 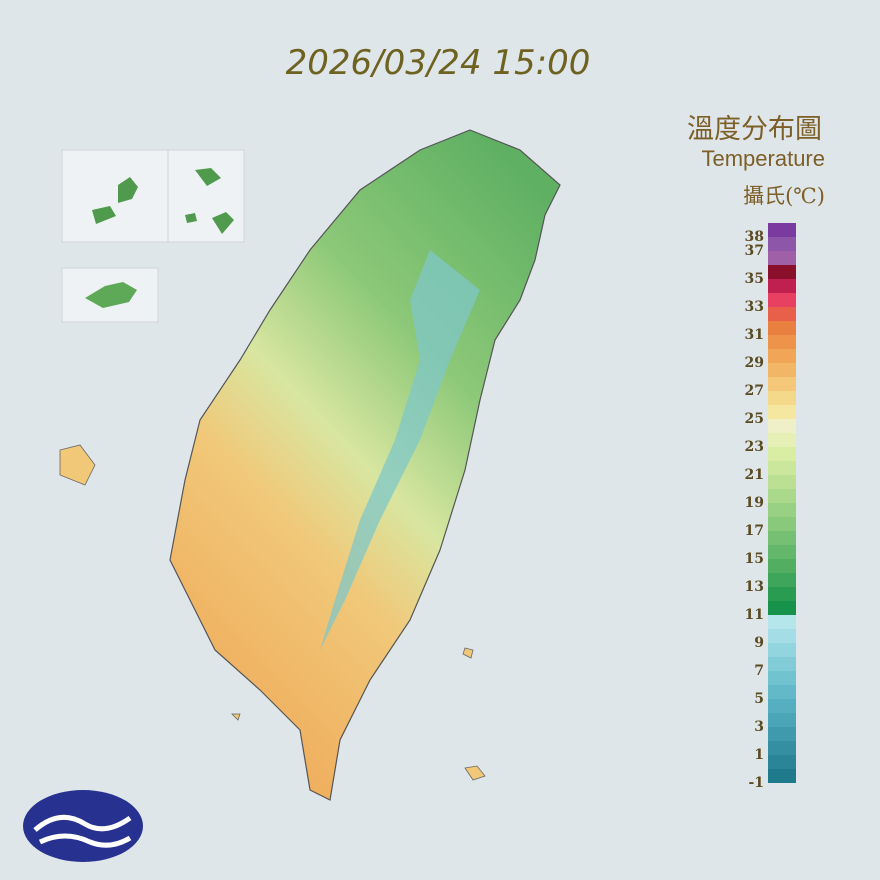 What do you see at coordinates (754, 587) in the screenshot?
I see `legend-label: 13` at bounding box center [754, 587].